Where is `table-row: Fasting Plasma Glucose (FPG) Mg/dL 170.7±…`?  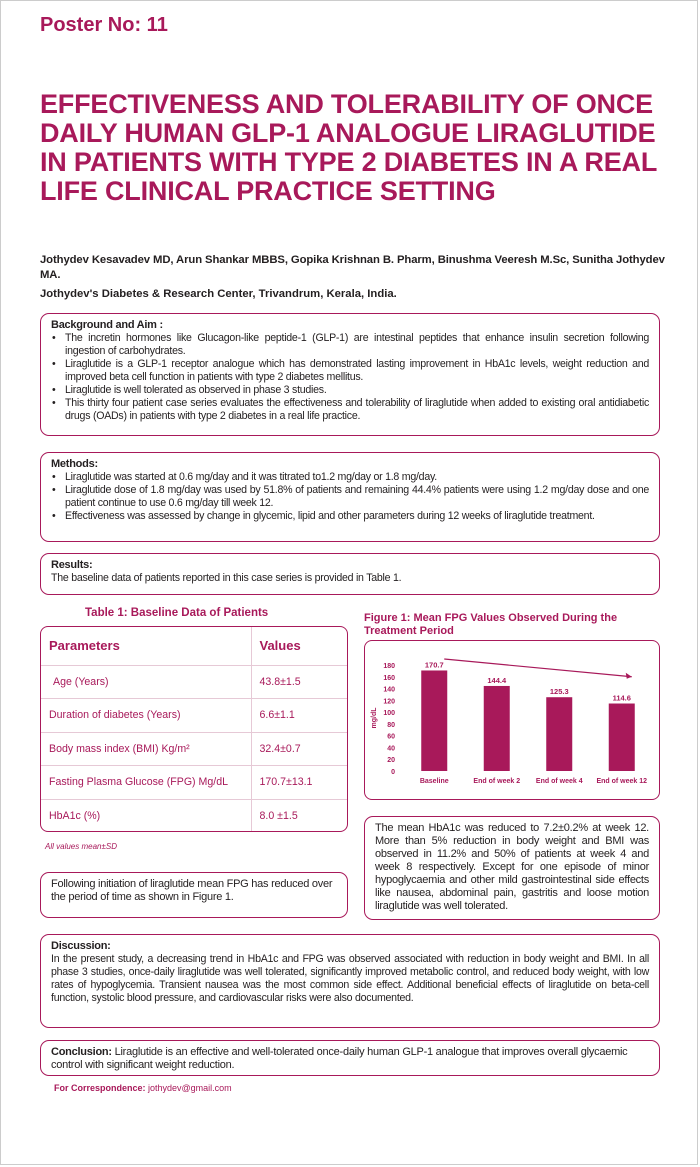
table-row: Fasting Plasma Glucose (FPG) Mg/dL 170.7±… is located at coordinates (194, 782).